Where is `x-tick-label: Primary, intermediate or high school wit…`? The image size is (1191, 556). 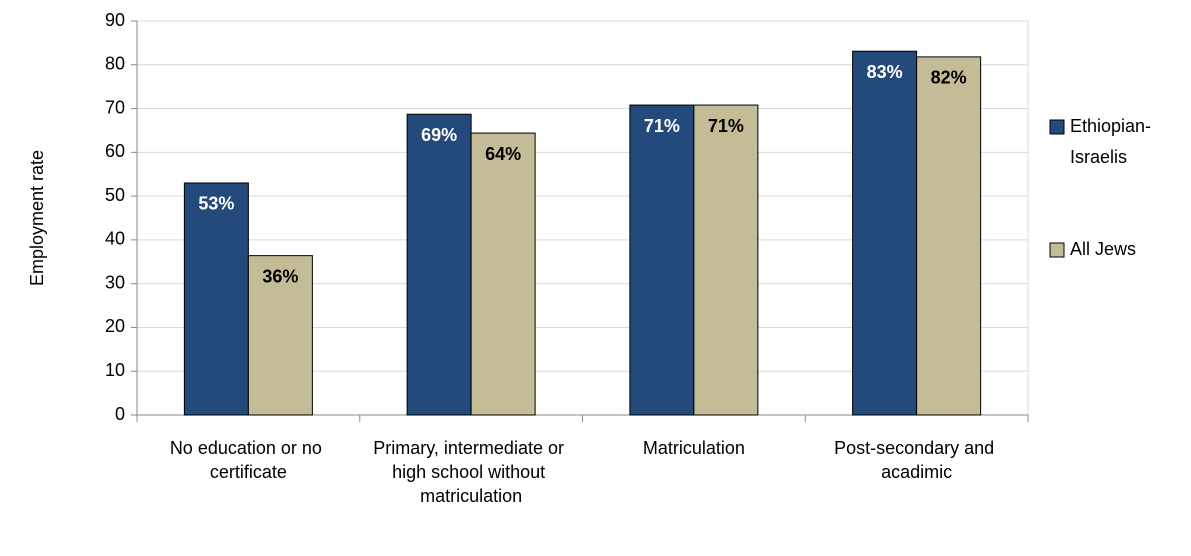 x-tick-label: Primary, intermediate or high school wit… is located at coordinates (471, 472).